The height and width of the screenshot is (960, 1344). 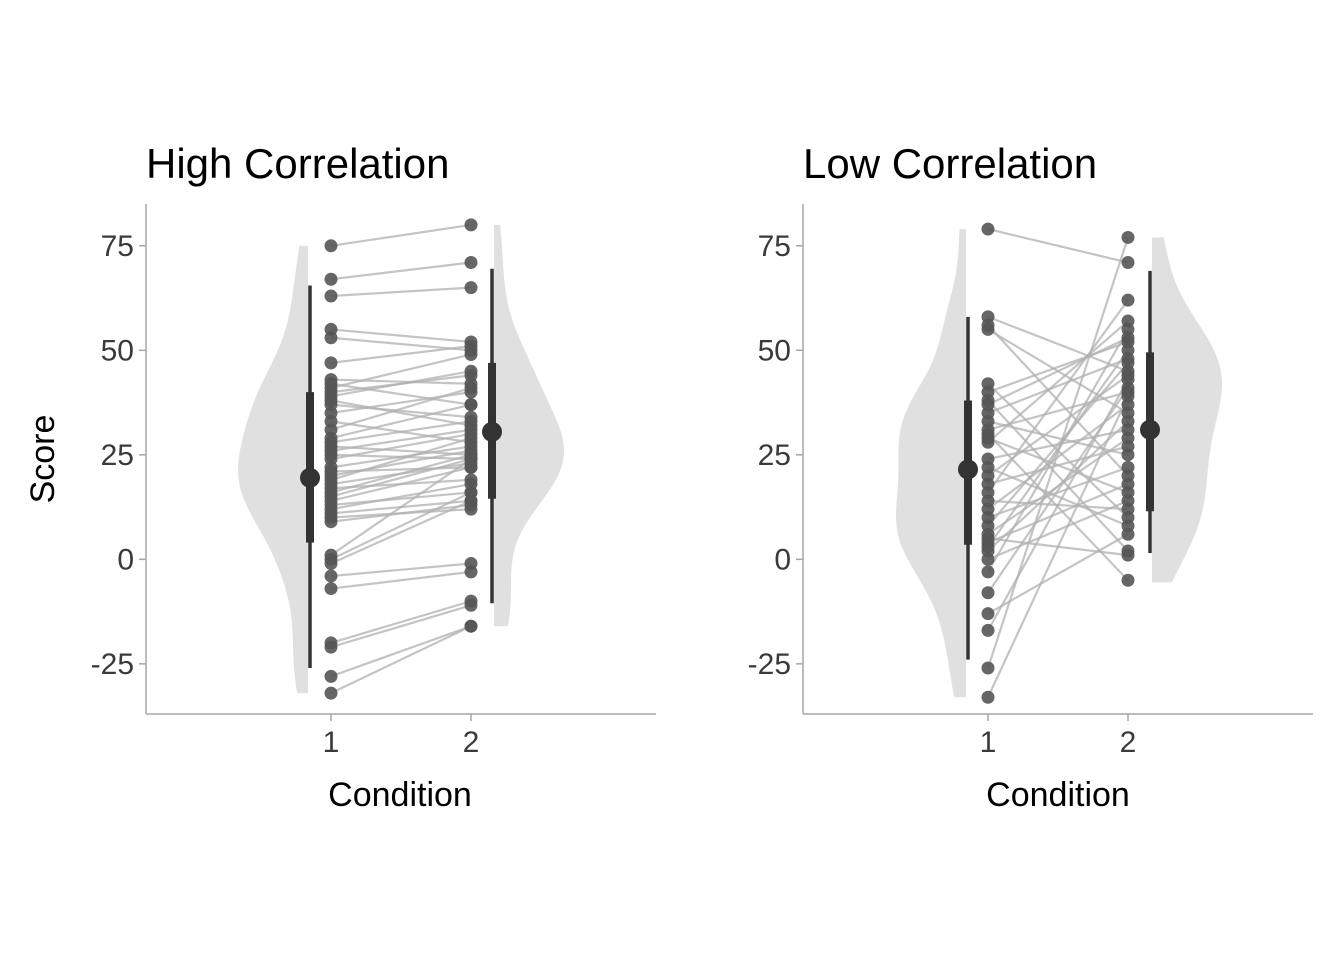 I want to click on panel-title: High Correlation, so click(x=297, y=163).